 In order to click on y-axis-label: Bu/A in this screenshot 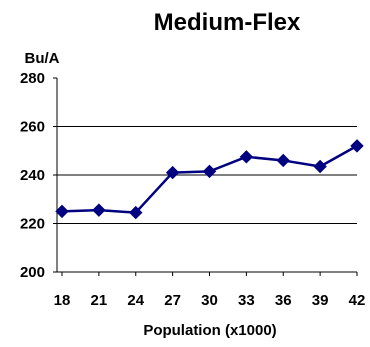, I will do `click(42, 58)`.